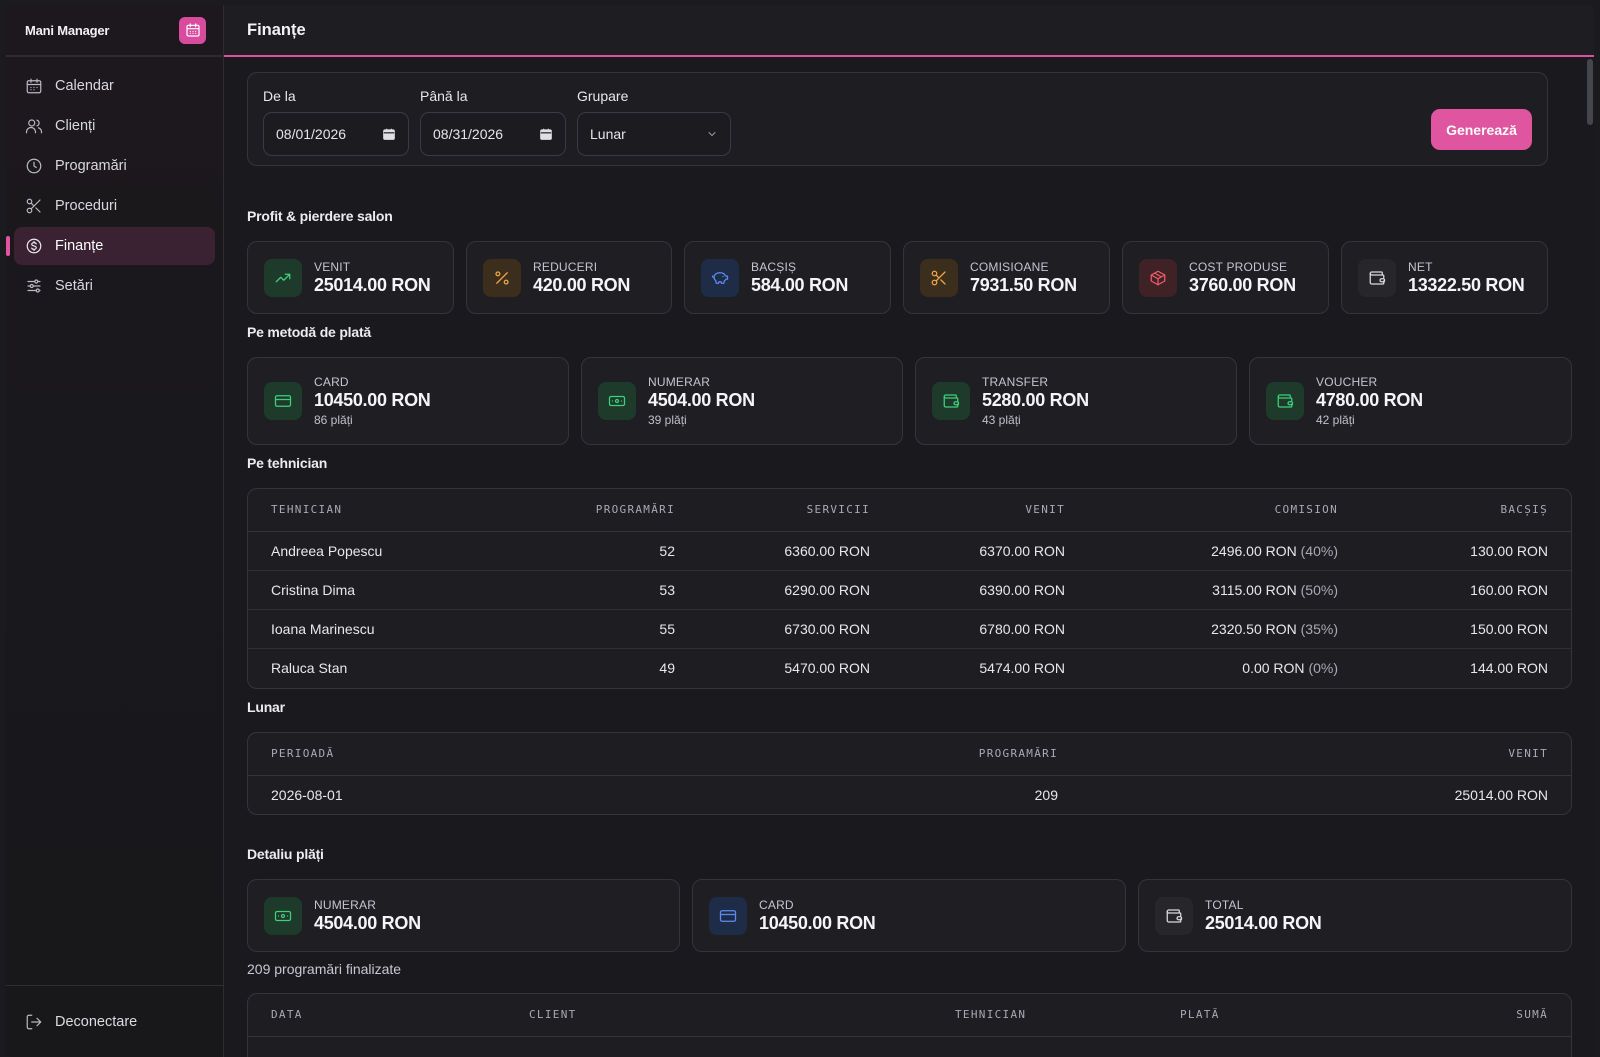  Describe the element at coordinates (1489, 1015) in the screenshot. I see `col-header: SUMĂ` at that location.